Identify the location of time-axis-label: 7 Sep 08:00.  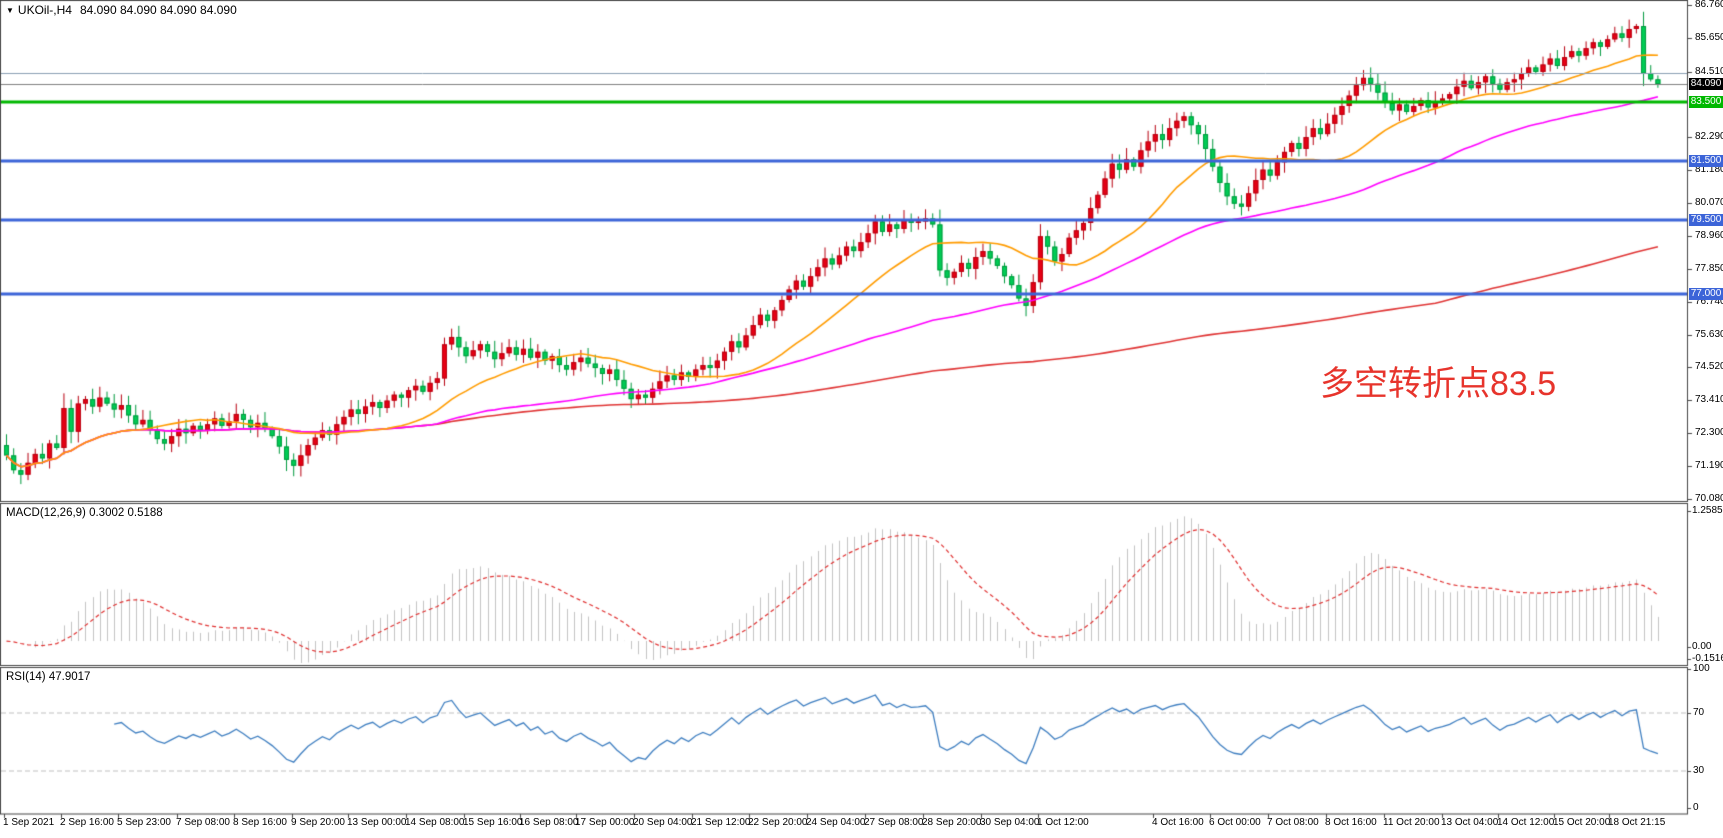
(203, 822).